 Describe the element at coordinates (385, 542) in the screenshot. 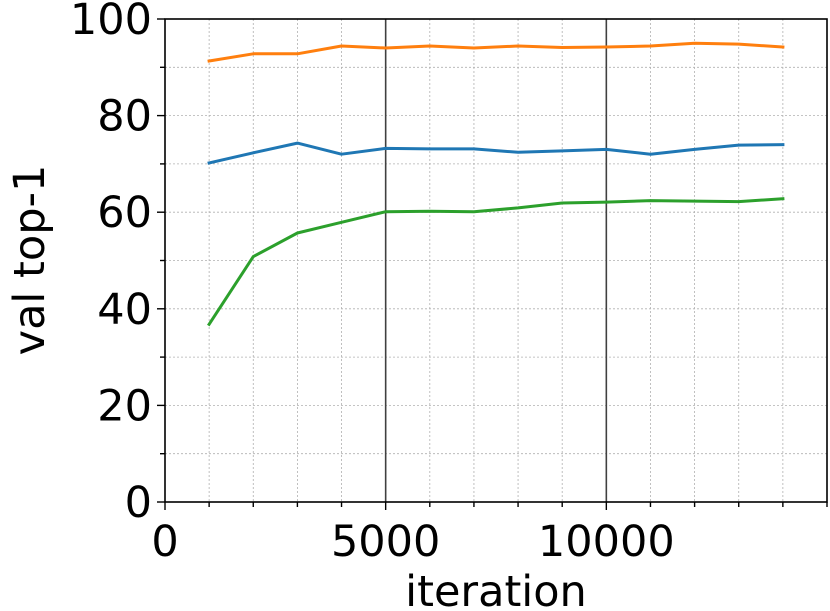

I see `x-tick-label: 5000` at that location.